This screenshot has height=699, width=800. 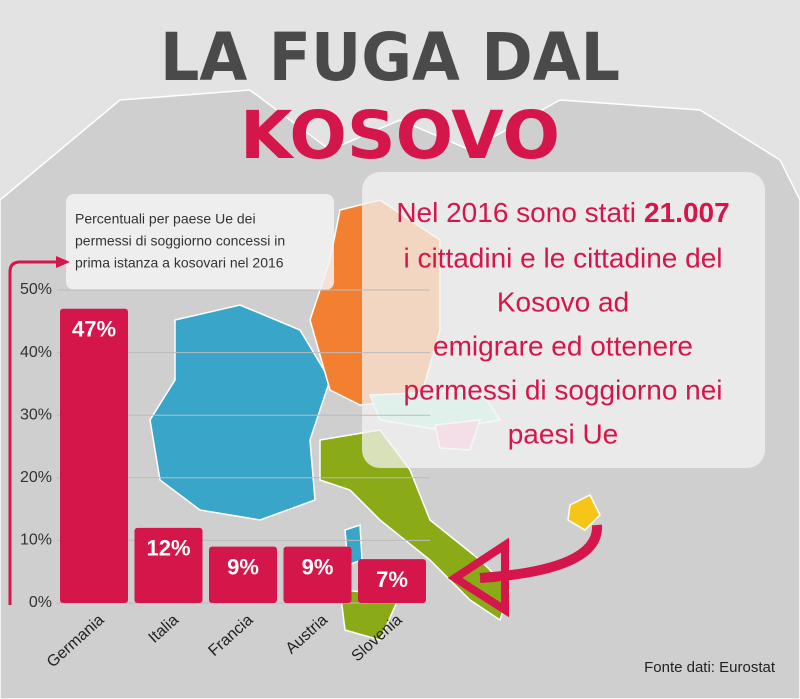 What do you see at coordinates (710, 667) in the screenshot?
I see `source: Fonte dati: Eurostat` at bounding box center [710, 667].